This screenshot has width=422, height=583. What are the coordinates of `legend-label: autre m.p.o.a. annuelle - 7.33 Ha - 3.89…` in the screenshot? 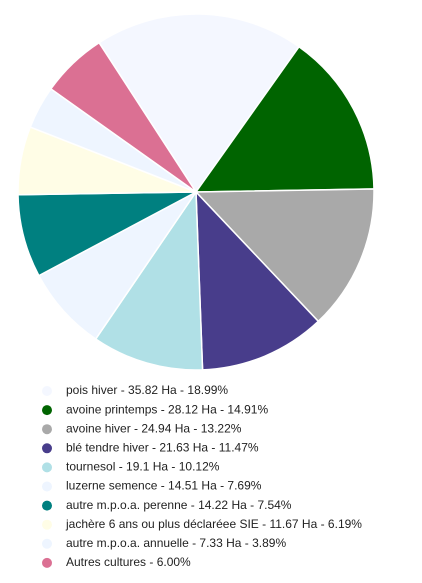 It's located at (176, 543).